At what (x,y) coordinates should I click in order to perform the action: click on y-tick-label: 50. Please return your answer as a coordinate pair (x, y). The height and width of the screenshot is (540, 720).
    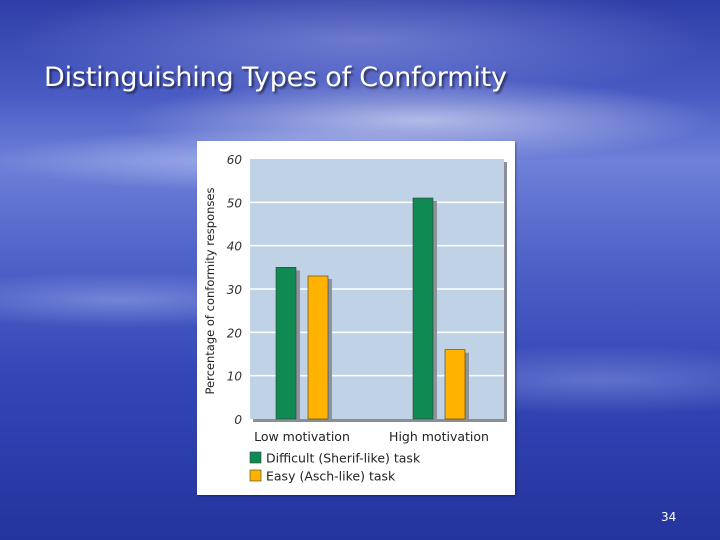
    Looking at the image, I should click on (235, 203).